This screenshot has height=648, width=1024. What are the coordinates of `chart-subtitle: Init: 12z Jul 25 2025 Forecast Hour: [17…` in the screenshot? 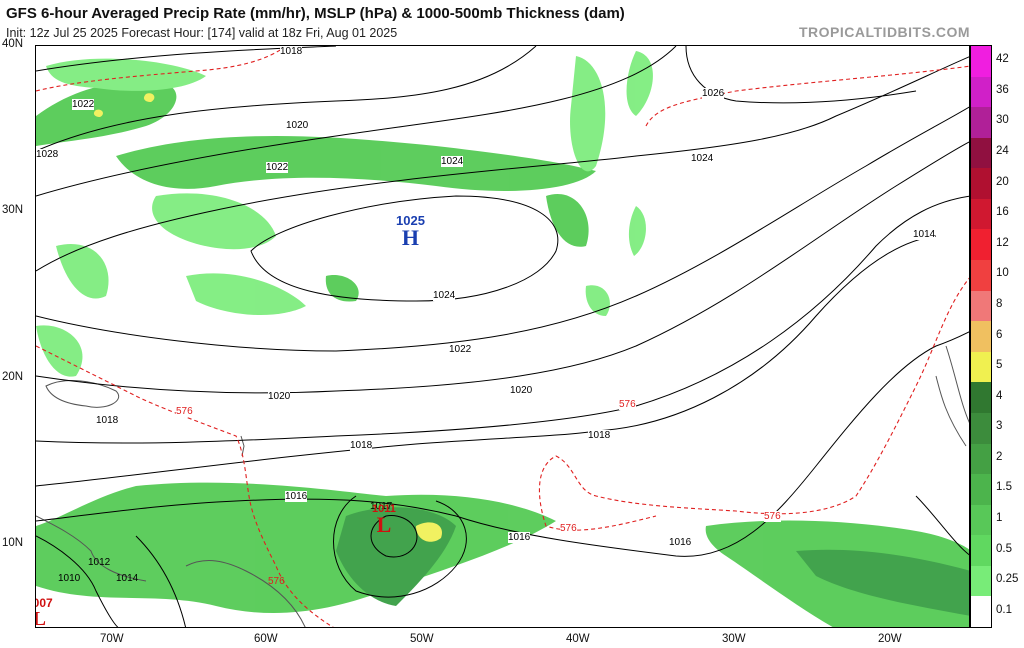 It's located at (202, 33).